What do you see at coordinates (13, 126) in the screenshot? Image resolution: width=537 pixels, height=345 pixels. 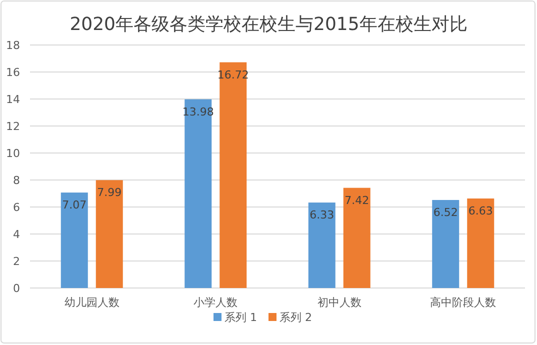 I see `y-tick-label: 12` at bounding box center [13, 126].